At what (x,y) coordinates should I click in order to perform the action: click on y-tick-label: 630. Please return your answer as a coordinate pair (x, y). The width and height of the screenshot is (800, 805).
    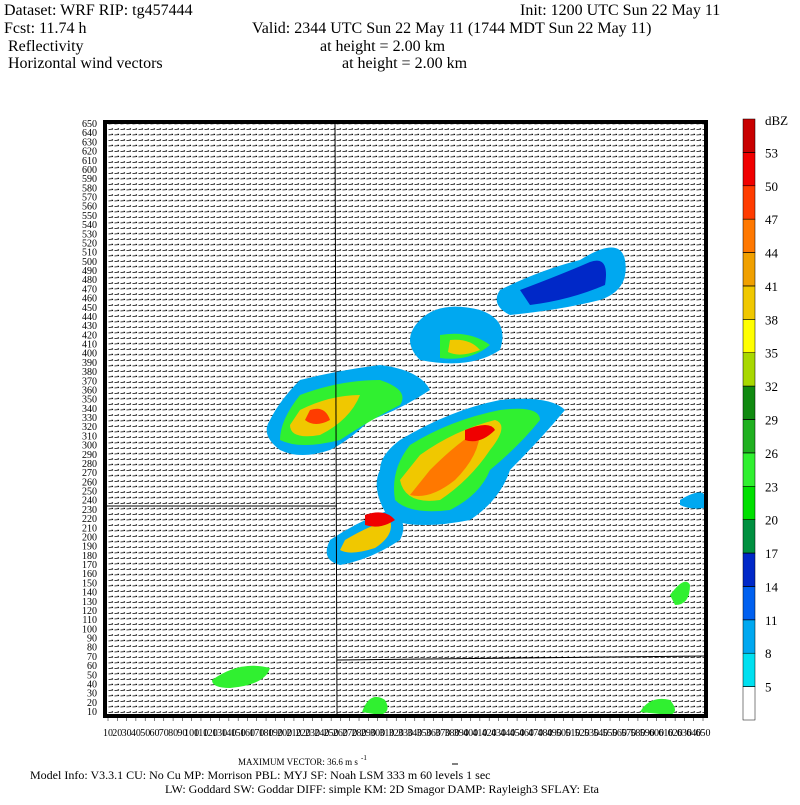
    Looking at the image, I should click on (89, 142).